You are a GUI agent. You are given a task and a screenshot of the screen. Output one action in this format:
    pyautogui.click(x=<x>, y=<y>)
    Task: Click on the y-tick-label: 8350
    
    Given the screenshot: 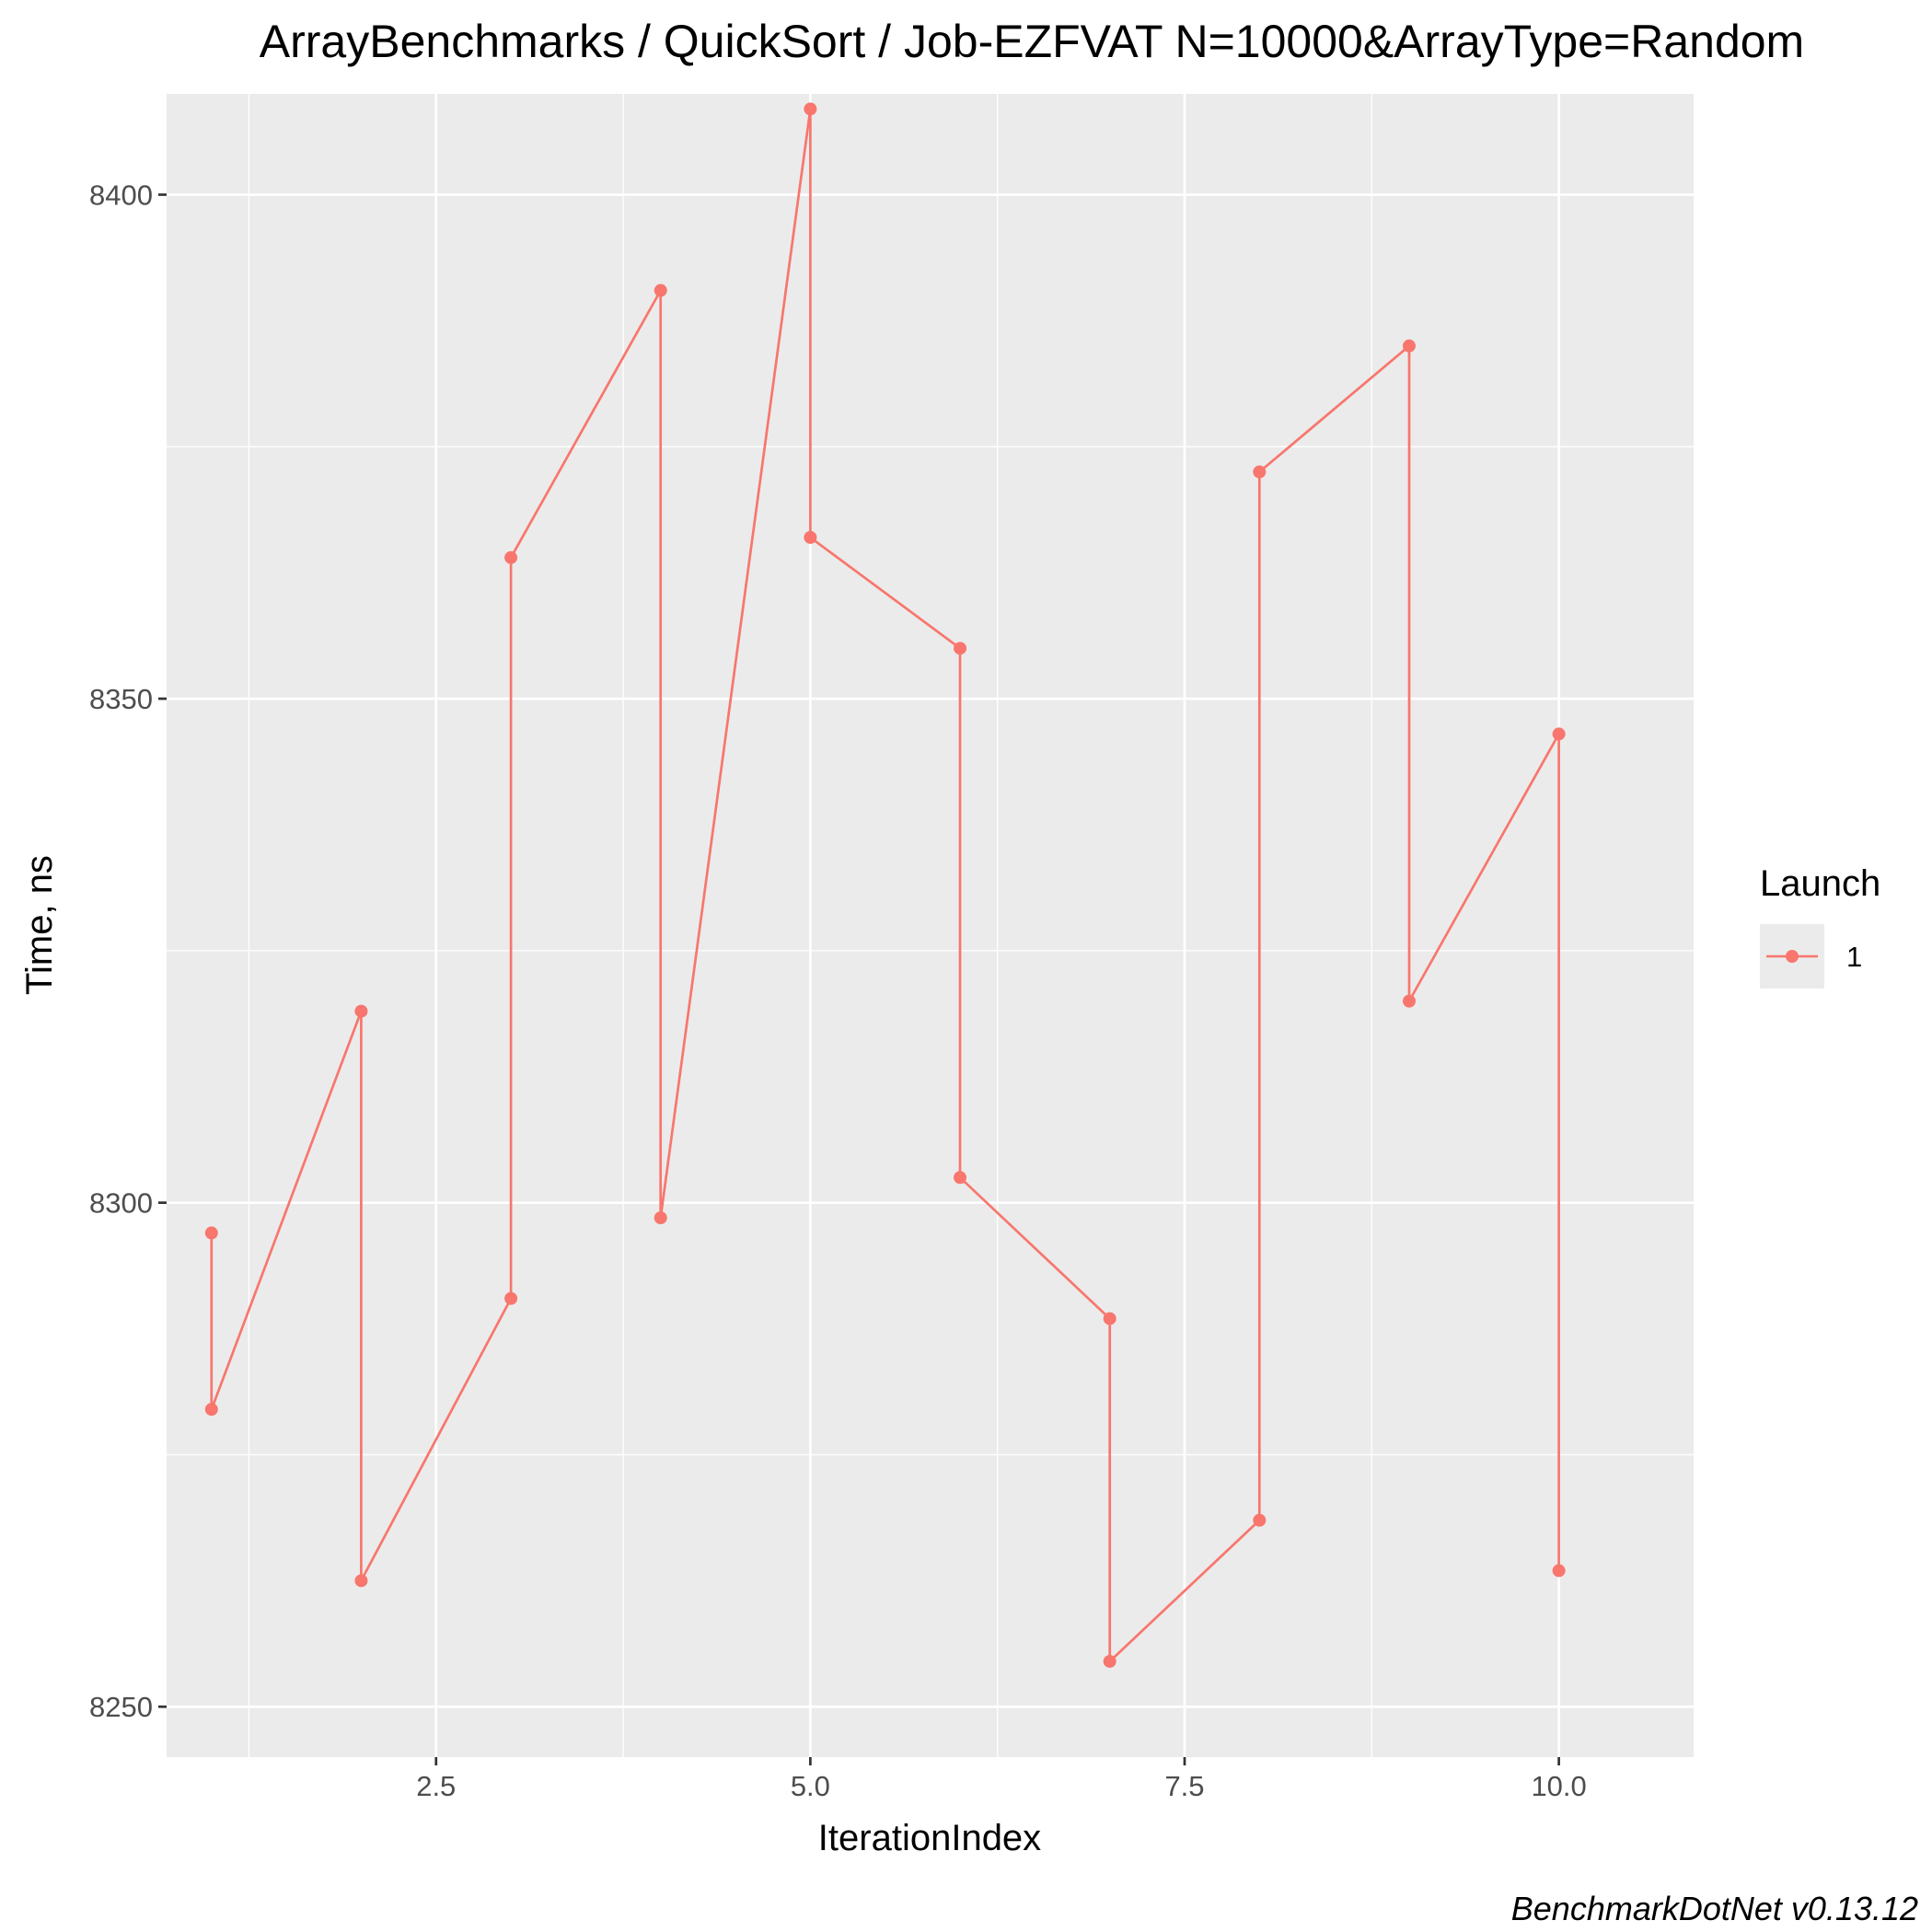 What is the action you would take?
    pyautogui.click(x=121, y=699)
    